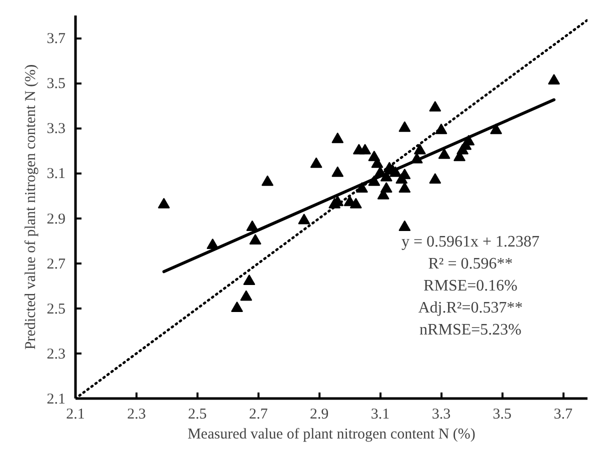 The width and height of the screenshot is (595, 458). What do you see at coordinates (258, 414) in the screenshot?
I see `x-tick-label: 2.7` at bounding box center [258, 414].